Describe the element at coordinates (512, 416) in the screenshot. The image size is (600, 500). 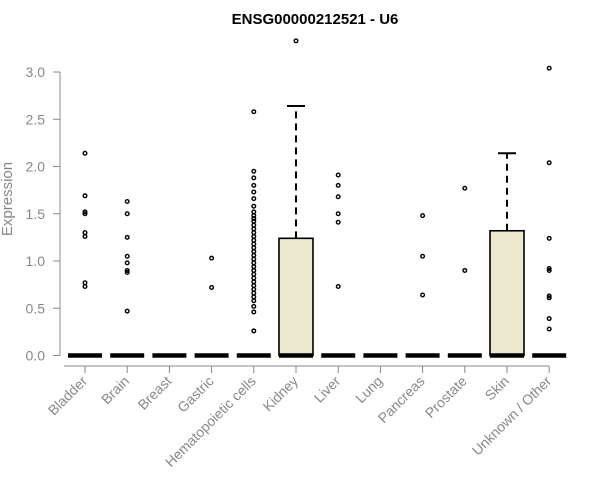
I see `x-tick-label: Unknown / Other` at that location.